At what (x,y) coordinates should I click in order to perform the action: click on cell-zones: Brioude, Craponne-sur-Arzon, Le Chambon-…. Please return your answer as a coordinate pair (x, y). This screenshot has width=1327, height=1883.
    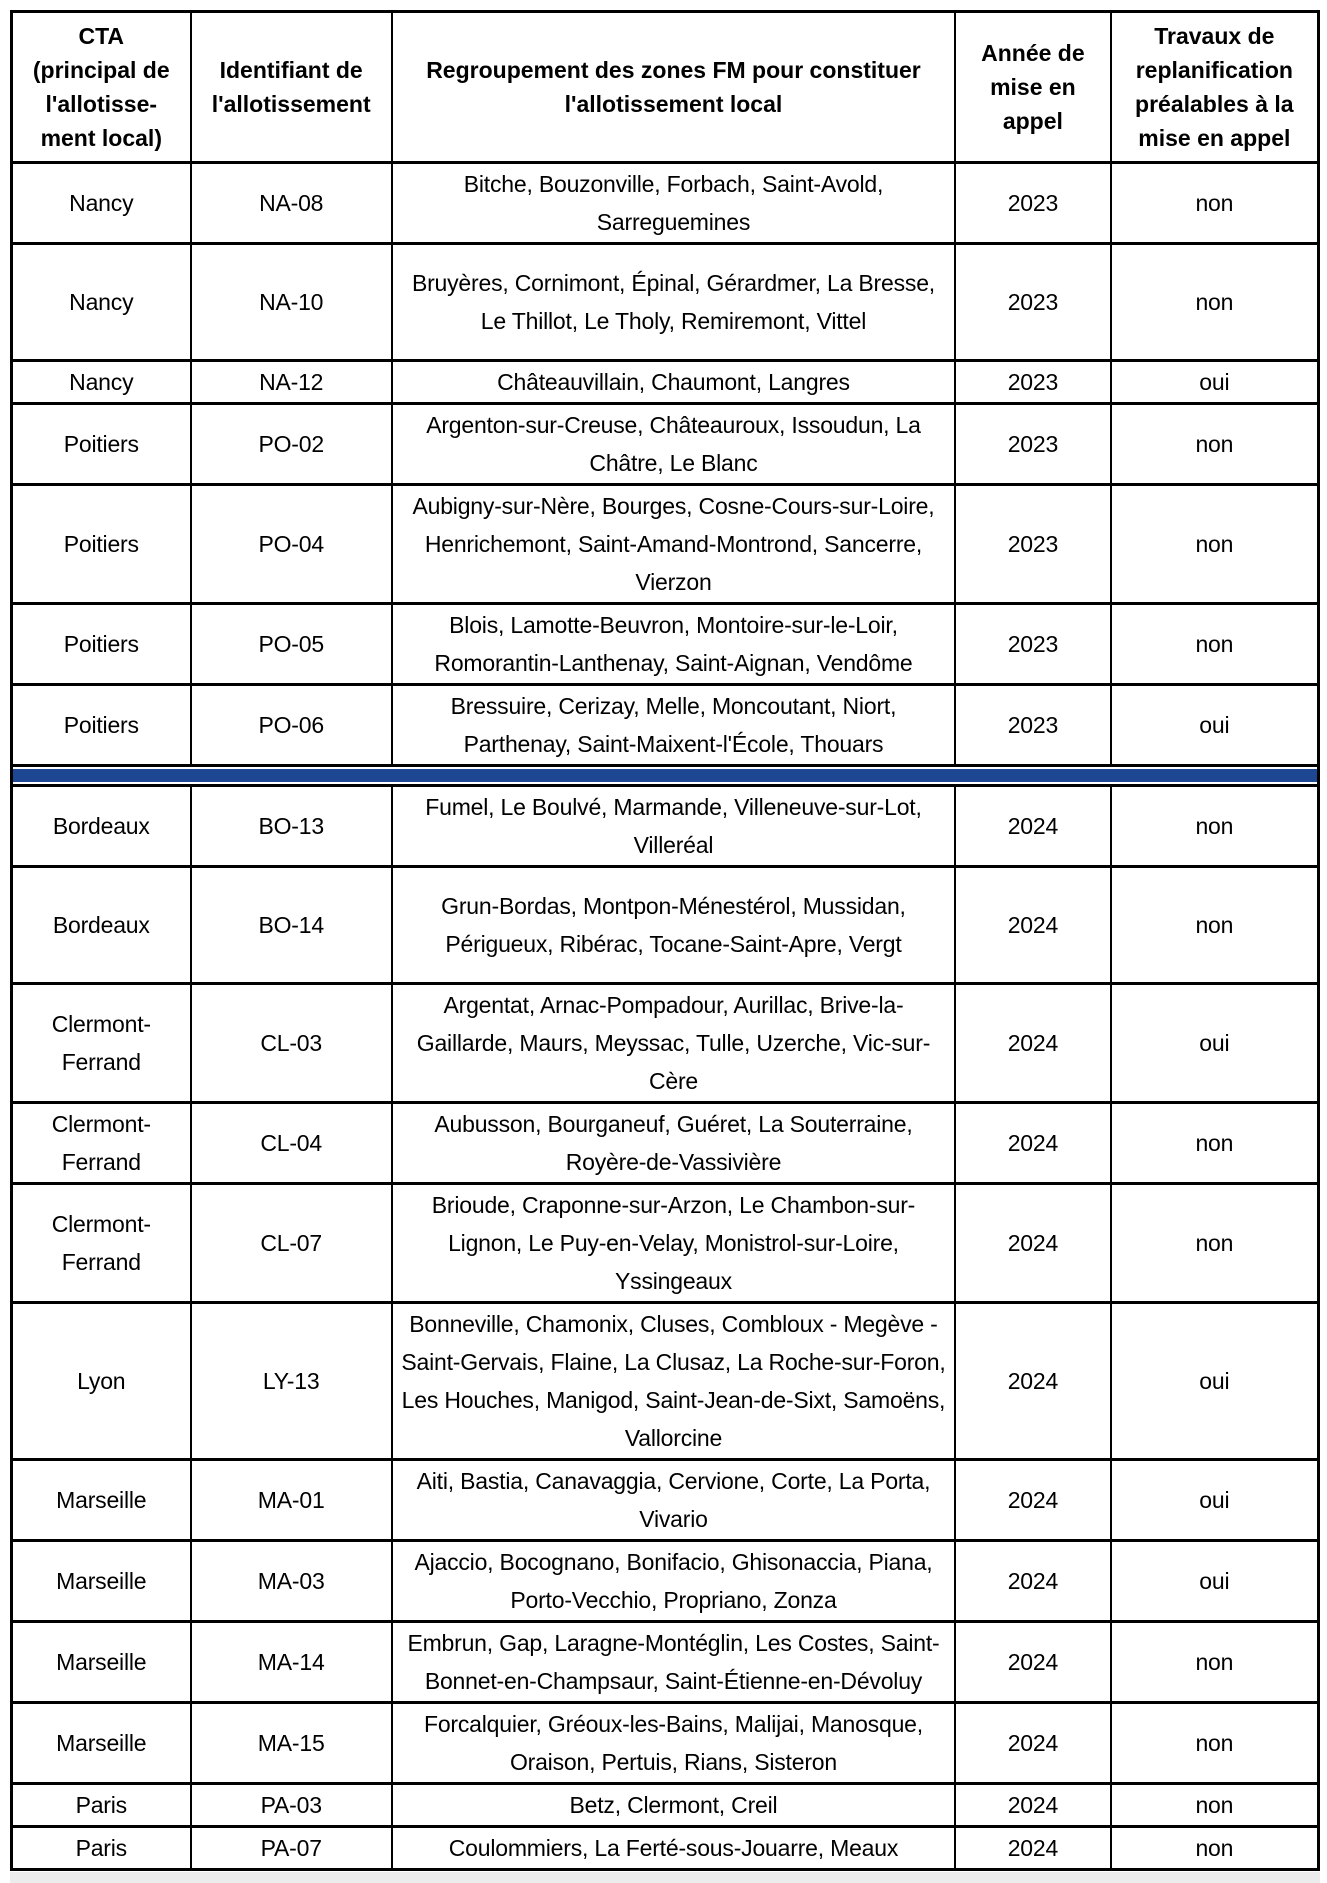
    Looking at the image, I should click on (673, 1243).